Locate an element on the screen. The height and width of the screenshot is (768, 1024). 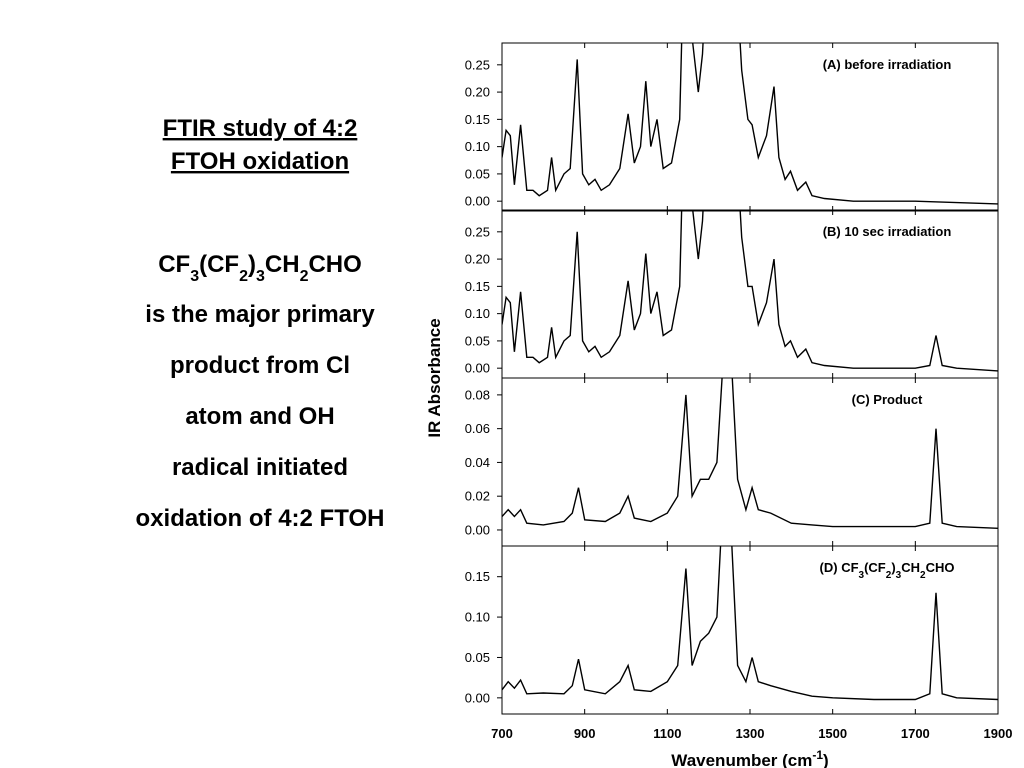
y-axis-label: IR Absorbance is located at coordinates (434, 377).